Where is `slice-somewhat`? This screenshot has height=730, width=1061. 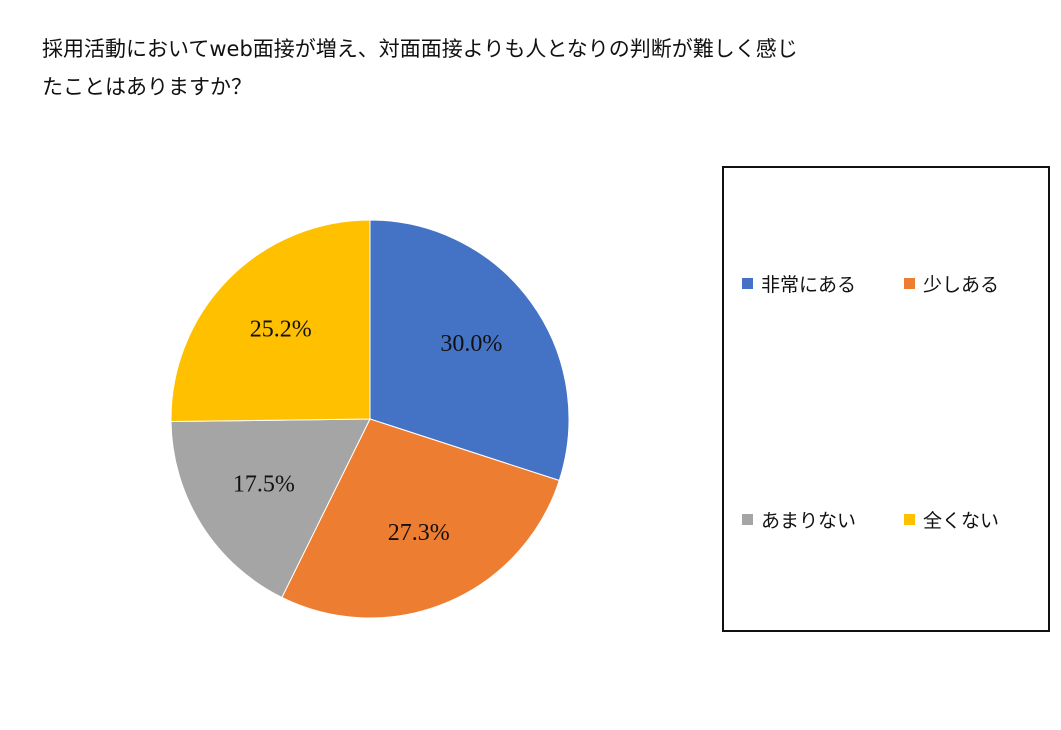 slice-somewhat is located at coordinates (420, 518).